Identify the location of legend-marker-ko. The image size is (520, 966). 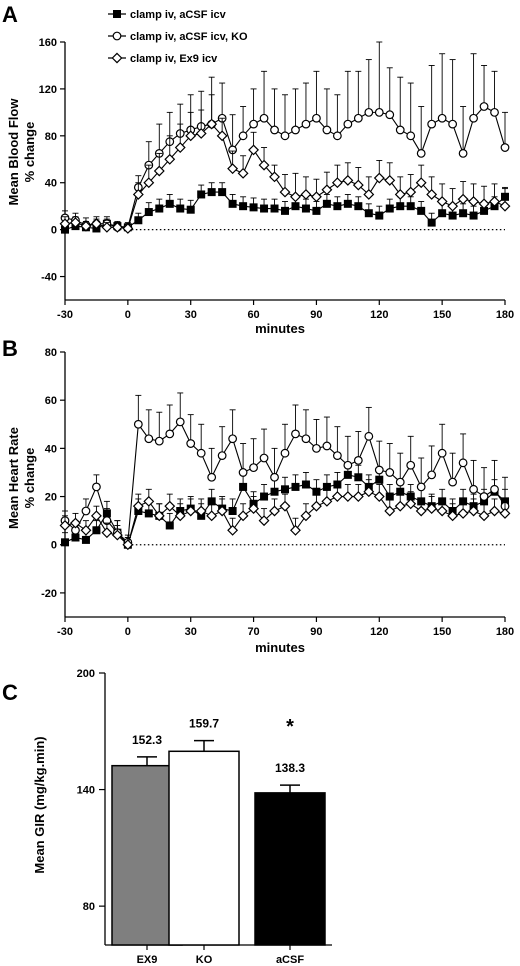
(117, 36).